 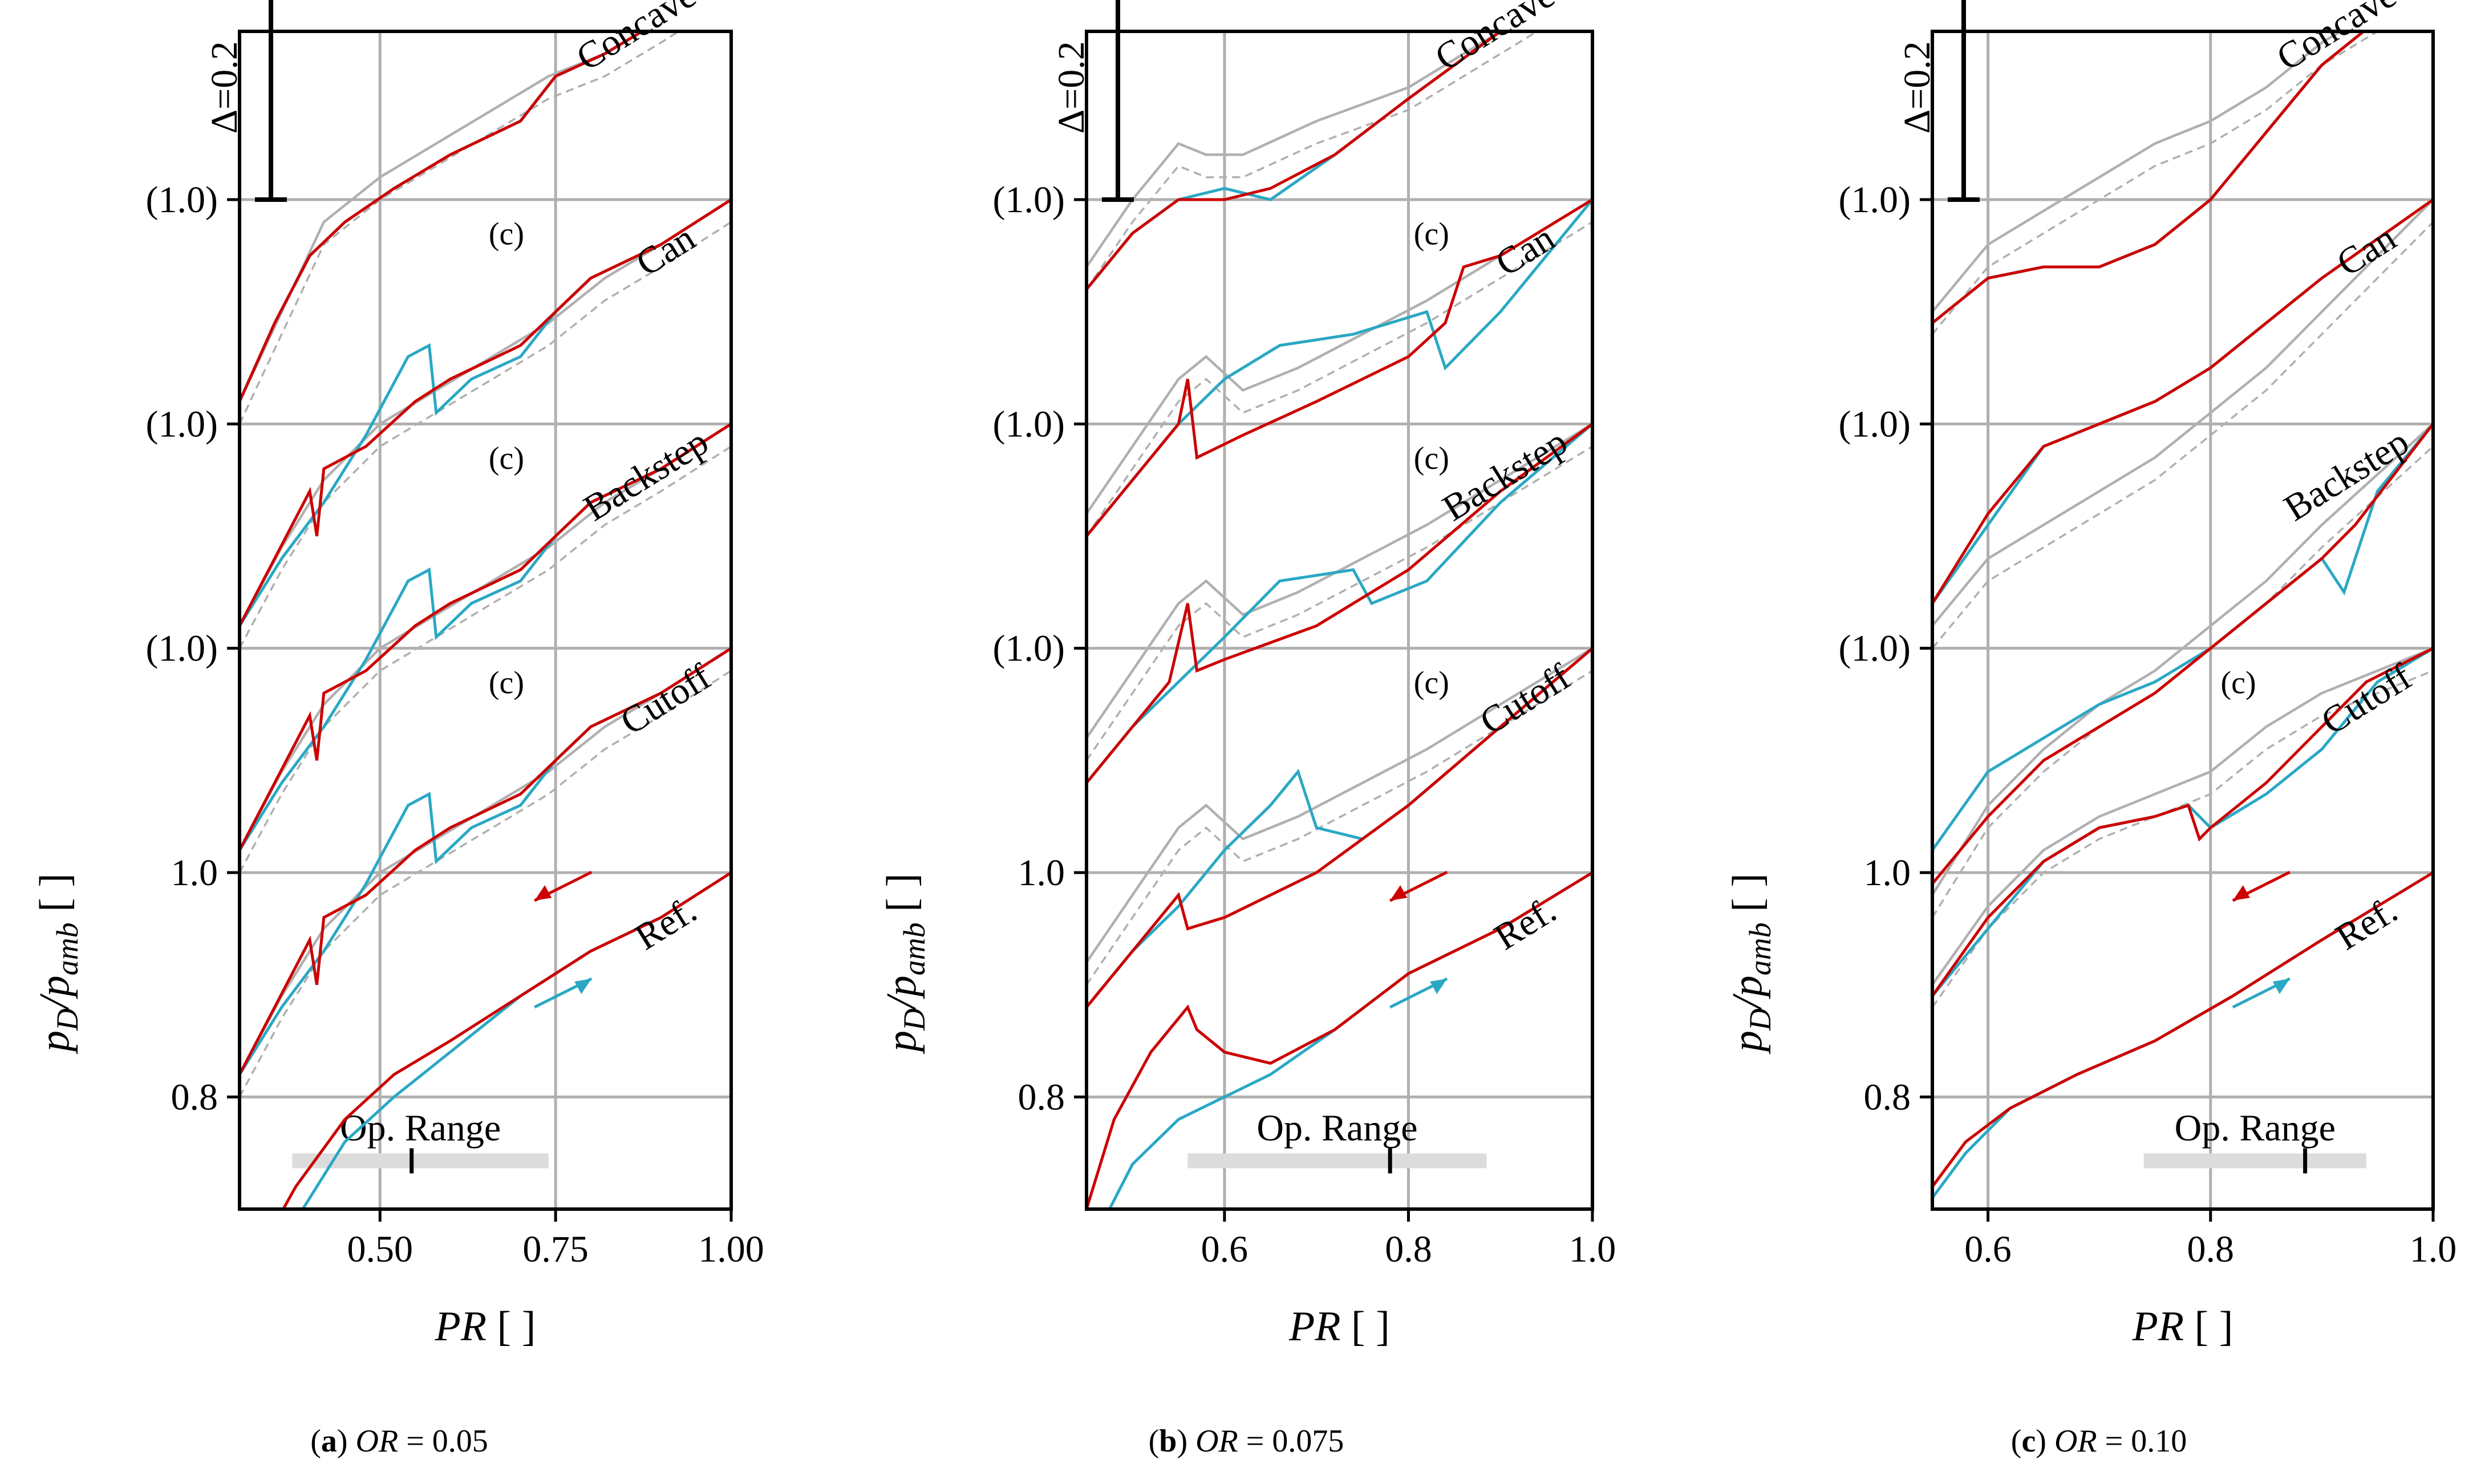 I want to click on panel-caption: (a) OR = 0.05, so click(x=399, y=1441).